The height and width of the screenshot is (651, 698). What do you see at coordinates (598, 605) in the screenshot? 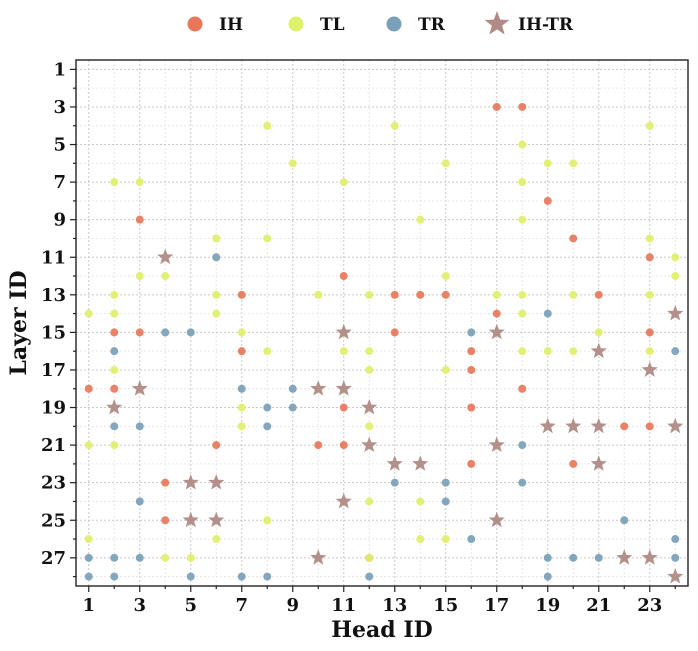
I see `x-tick-label: 21` at bounding box center [598, 605].